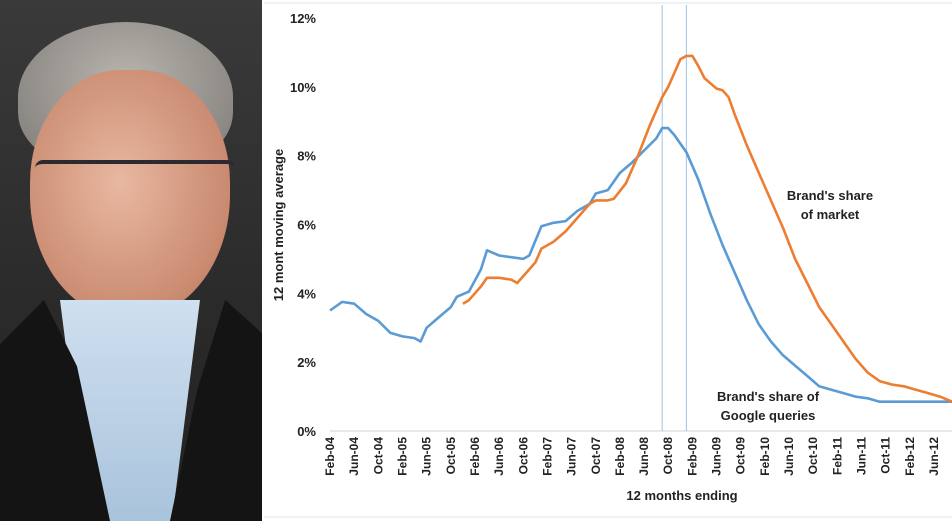 The height and width of the screenshot is (521, 952). I want to click on y-tick-label: 4%, so click(306, 293).